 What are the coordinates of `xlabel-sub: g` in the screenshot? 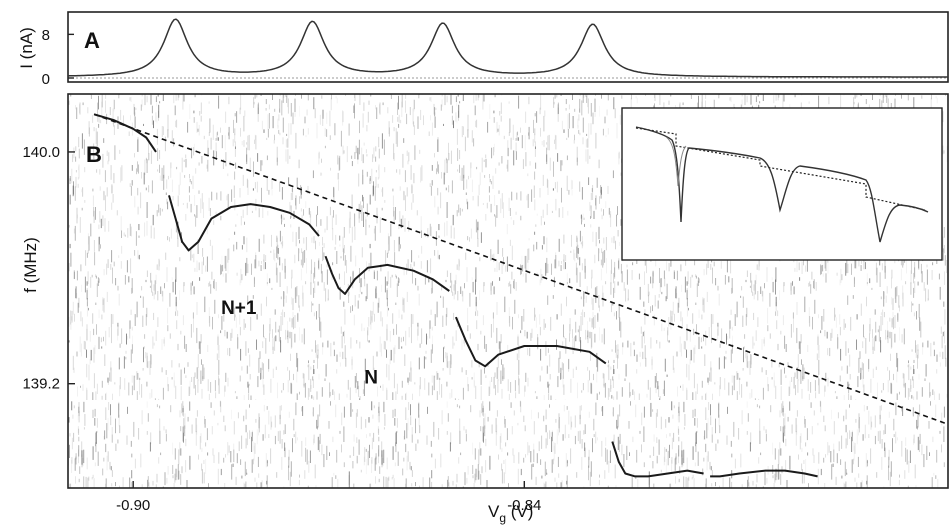 It's located at (502, 518).